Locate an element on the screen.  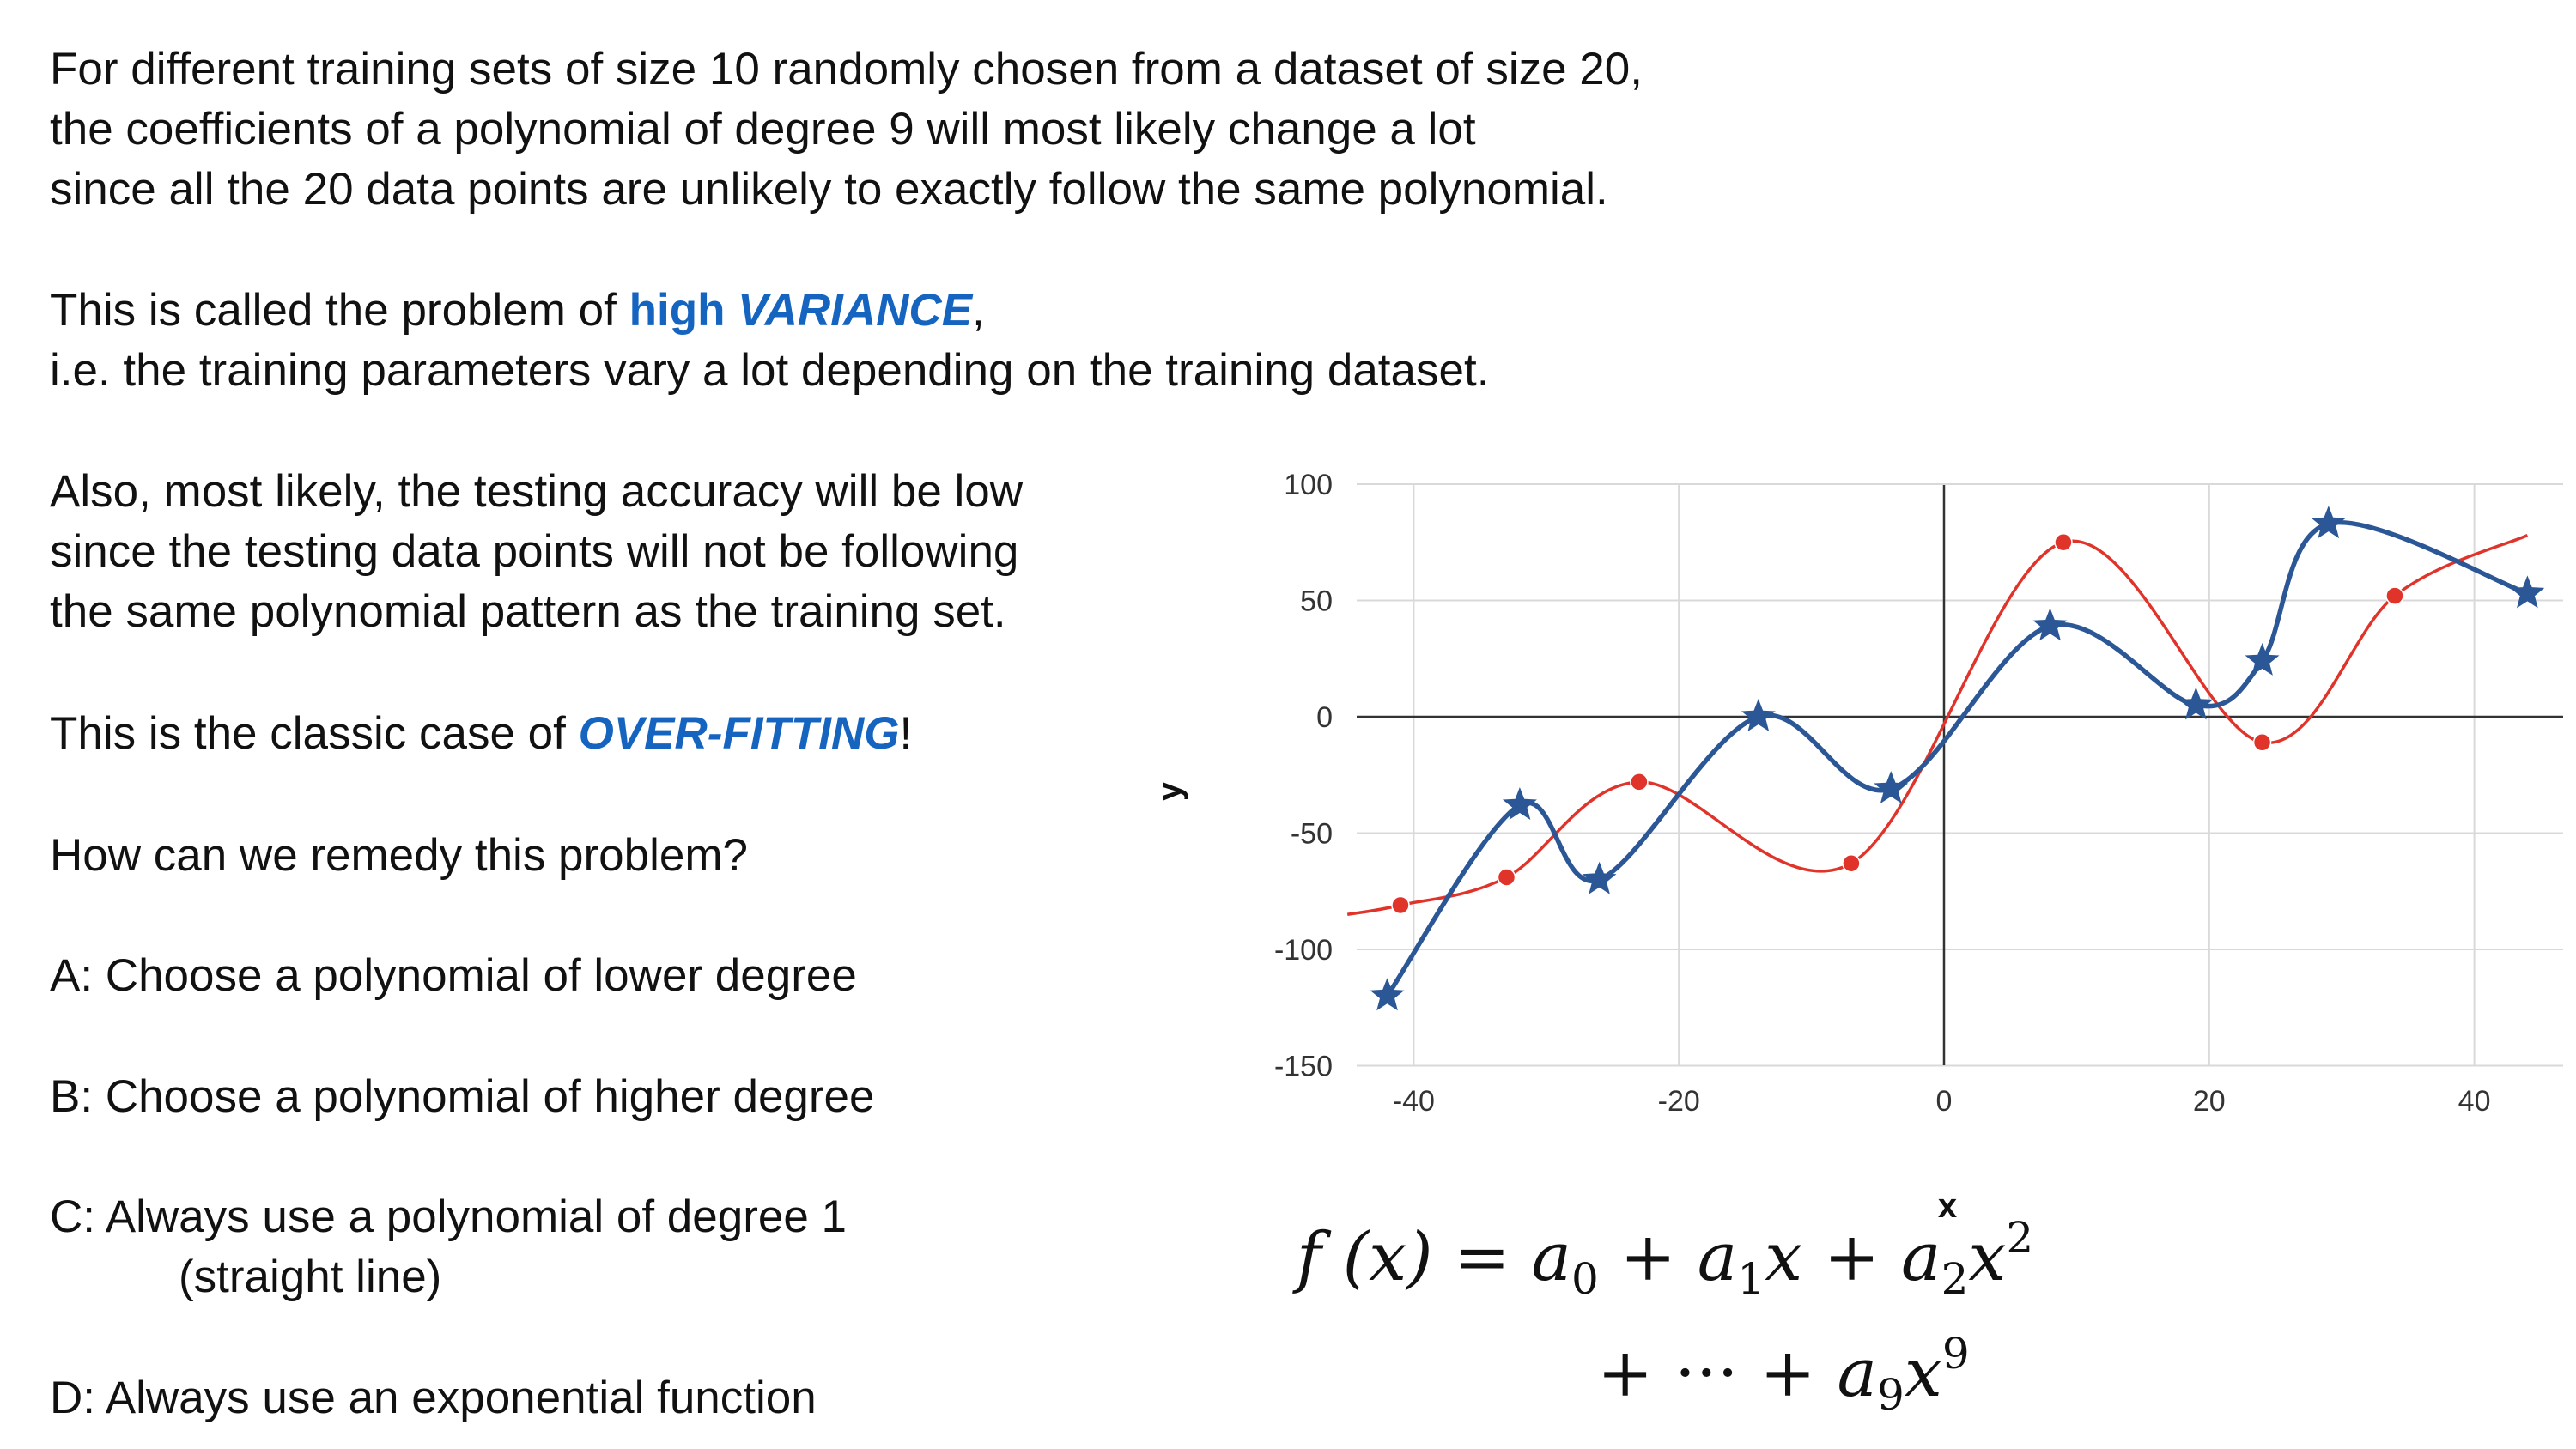
overfit-keyword: OVER-FITTING is located at coordinates (739, 733).